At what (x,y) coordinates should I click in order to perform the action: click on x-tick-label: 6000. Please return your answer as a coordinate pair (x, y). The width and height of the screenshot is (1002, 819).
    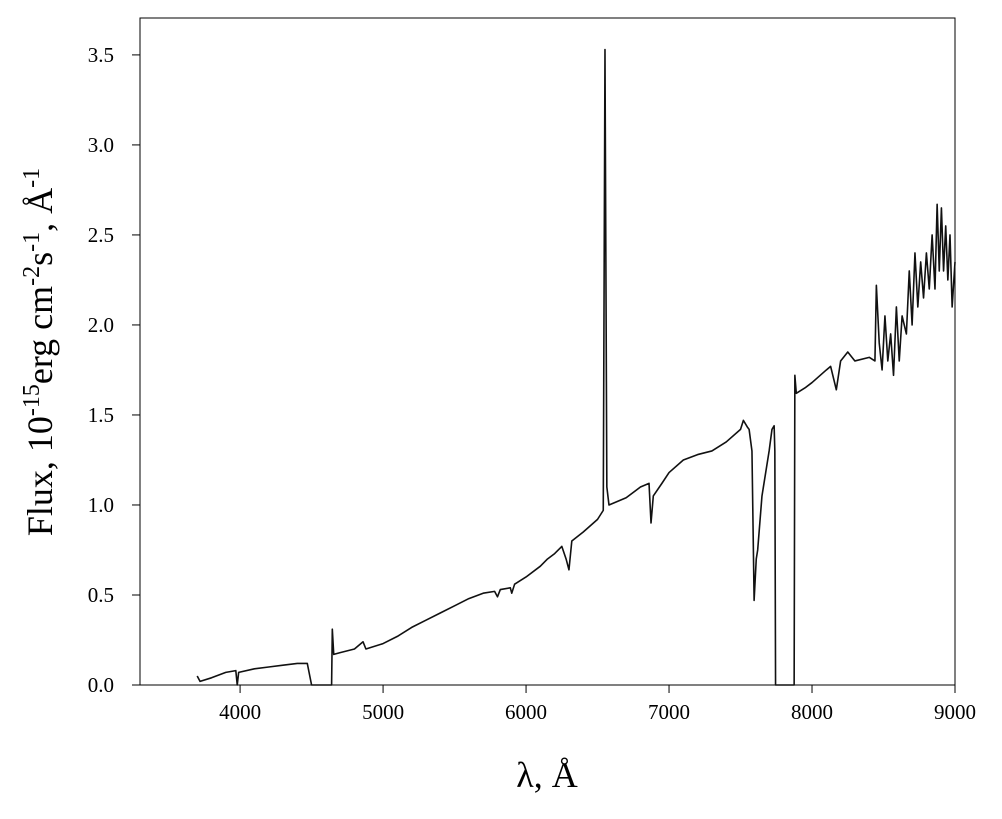
    Looking at the image, I should click on (526, 712).